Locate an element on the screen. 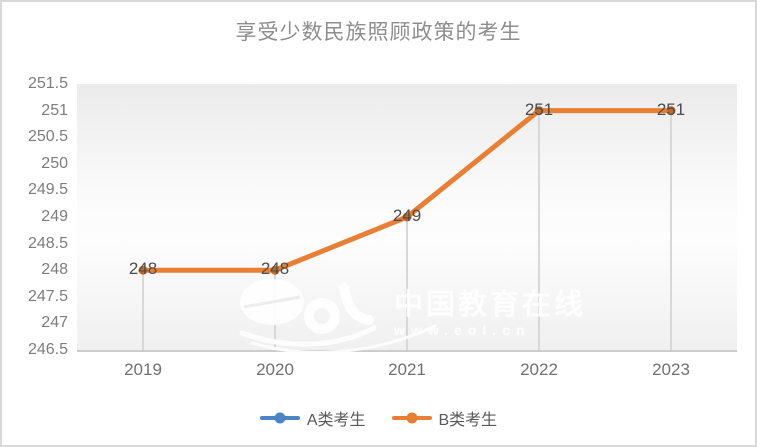 The width and height of the screenshot is (757, 447). y-tick-label: 247.5 is located at coordinates (47, 296).